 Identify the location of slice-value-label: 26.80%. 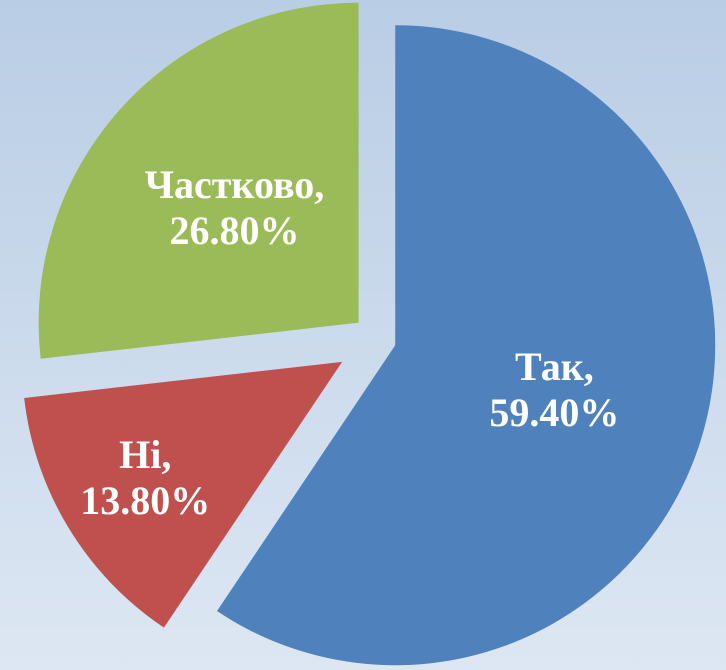
(234, 230).